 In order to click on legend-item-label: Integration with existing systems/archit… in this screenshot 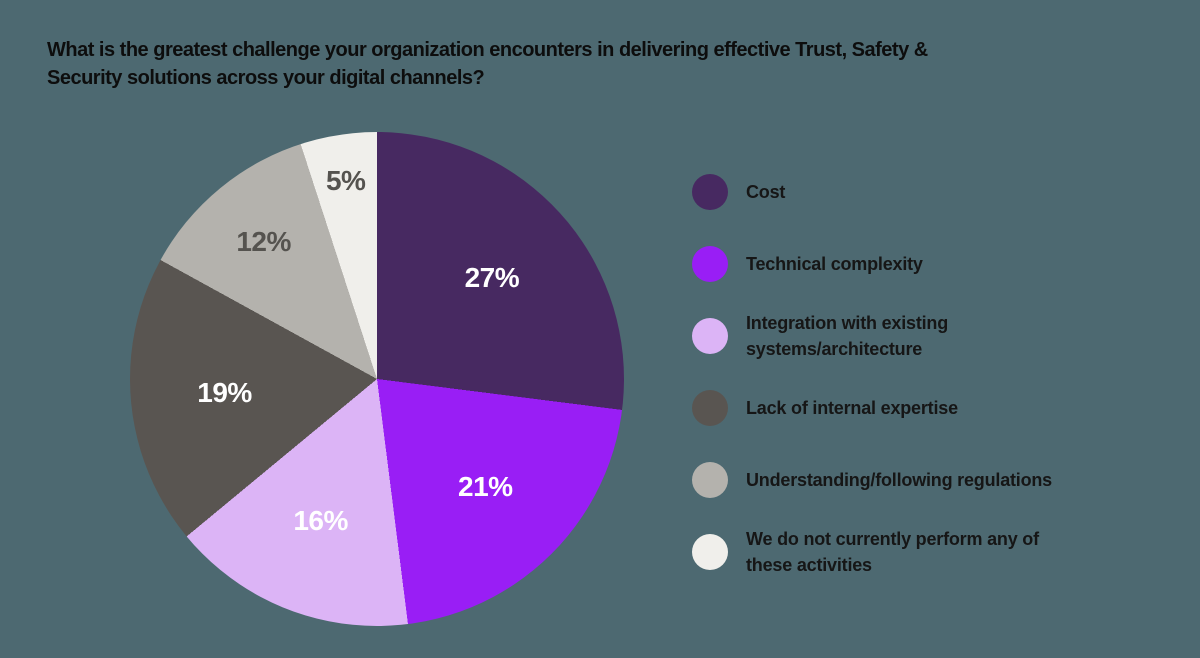, I will do `click(847, 336)`.